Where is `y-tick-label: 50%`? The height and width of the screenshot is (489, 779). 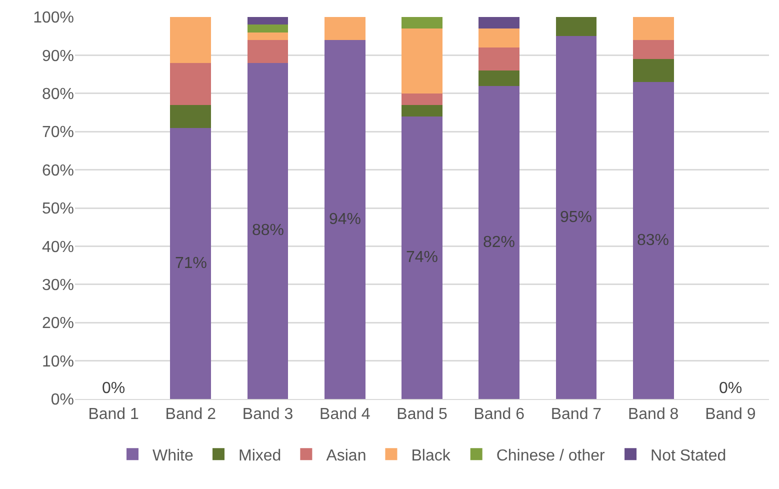 y-tick-label: 50% is located at coordinates (58, 209).